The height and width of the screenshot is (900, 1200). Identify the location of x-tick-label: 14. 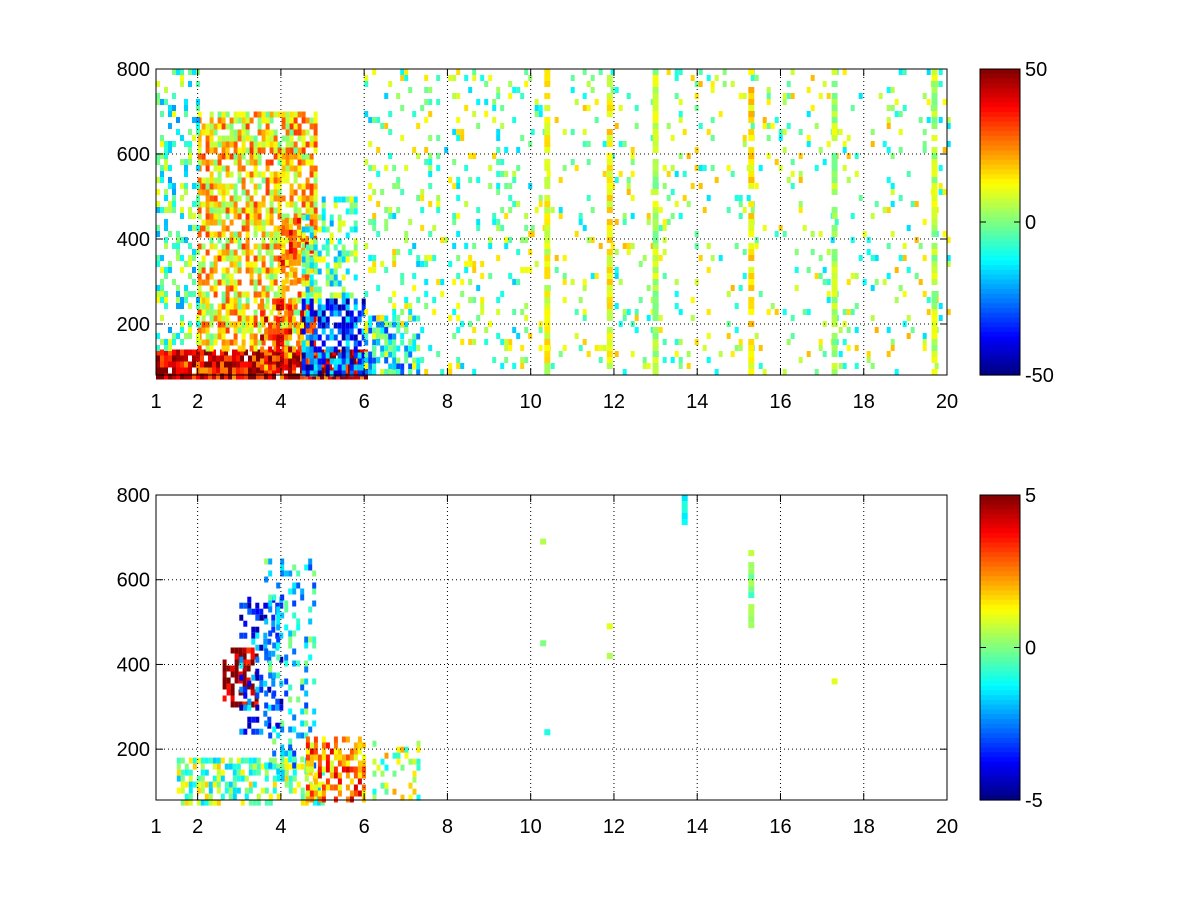
(697, 402).